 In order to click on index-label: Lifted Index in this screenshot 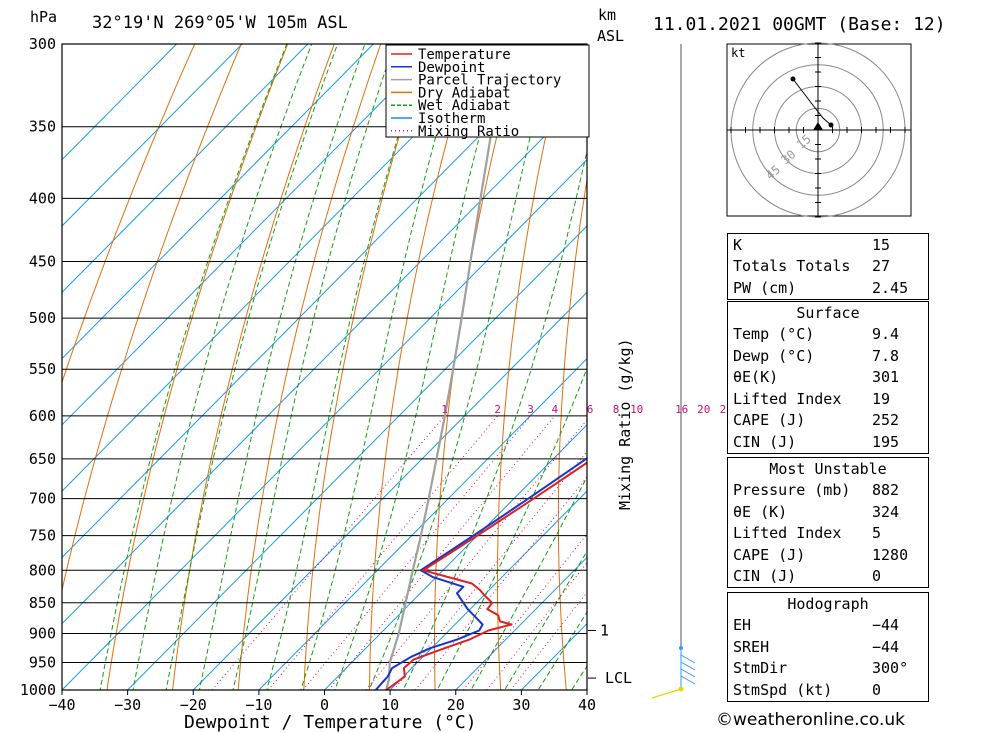, I will do `click(787, 398)`.